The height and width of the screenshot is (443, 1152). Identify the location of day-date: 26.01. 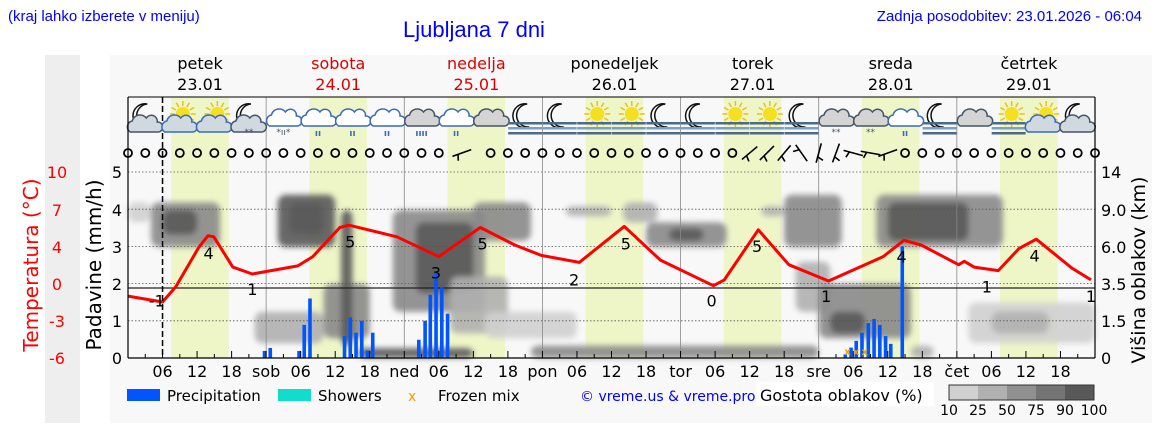
(615, 84).